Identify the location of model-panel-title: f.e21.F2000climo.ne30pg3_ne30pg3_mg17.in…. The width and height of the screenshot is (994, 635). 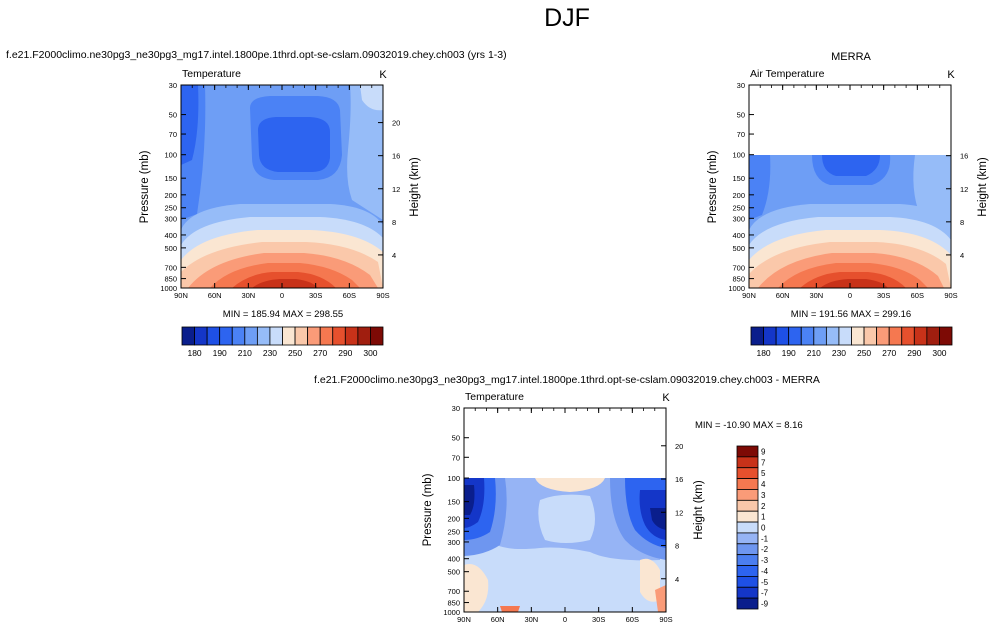
(256, 55).